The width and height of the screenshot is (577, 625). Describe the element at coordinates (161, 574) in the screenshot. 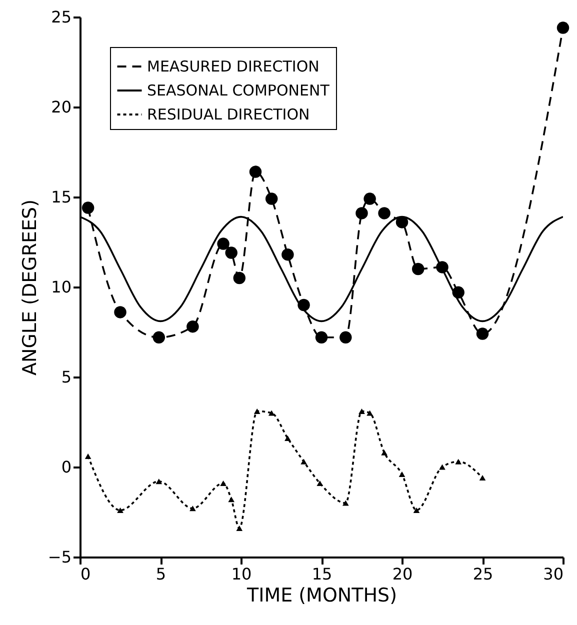

I see `x-tick-label: 5` at that location.